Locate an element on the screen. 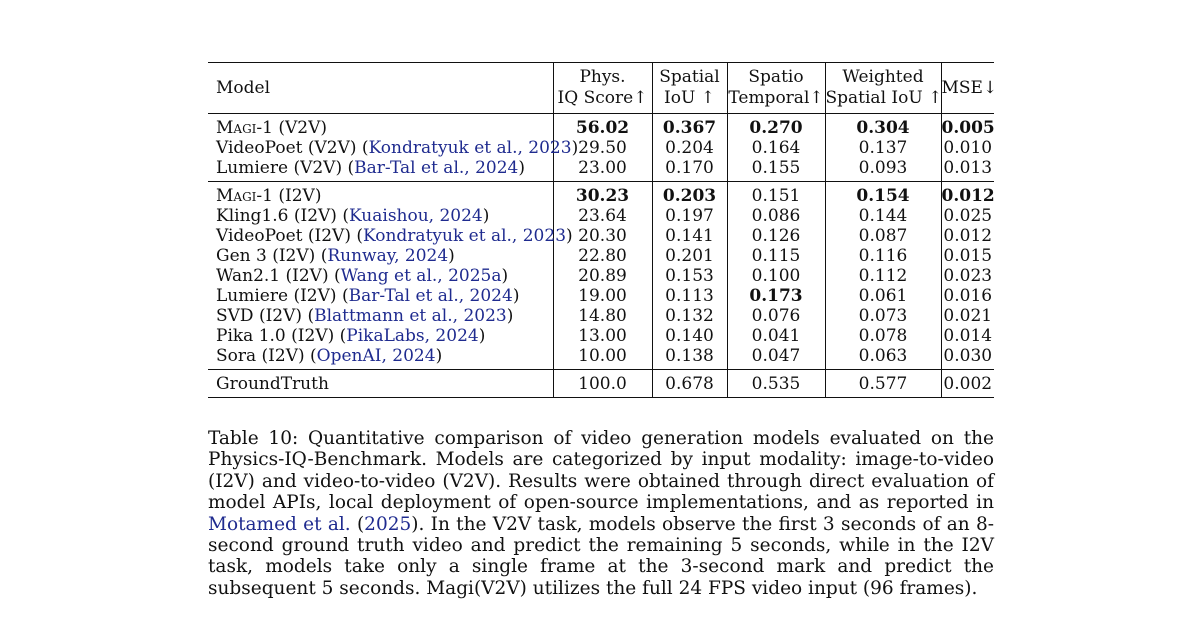  weighted-spatial-iou-cell: 0.144 is located at coordinates (883, 216).